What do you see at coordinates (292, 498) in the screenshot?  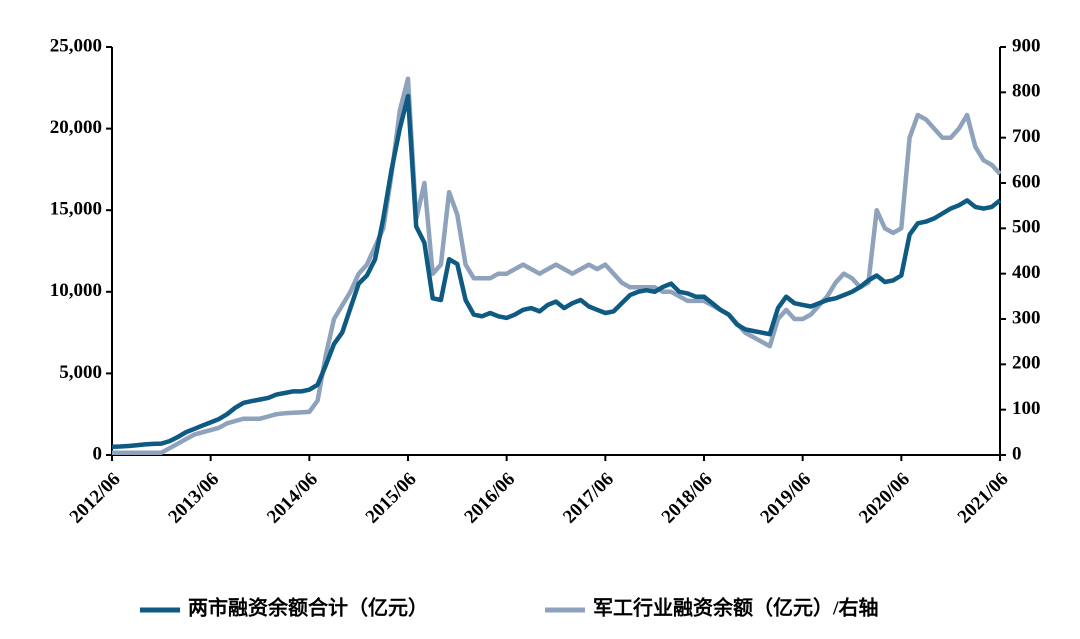 I see `x-tick-label: 2014/06` at bounding box center [292, 498].